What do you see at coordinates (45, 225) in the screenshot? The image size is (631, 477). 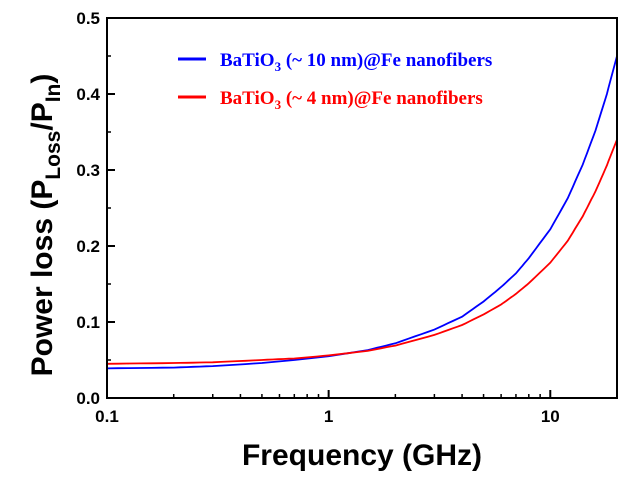 I see `y-axis-title: Power loss (PLoss/PIn)` at bounding box center [45, 225].